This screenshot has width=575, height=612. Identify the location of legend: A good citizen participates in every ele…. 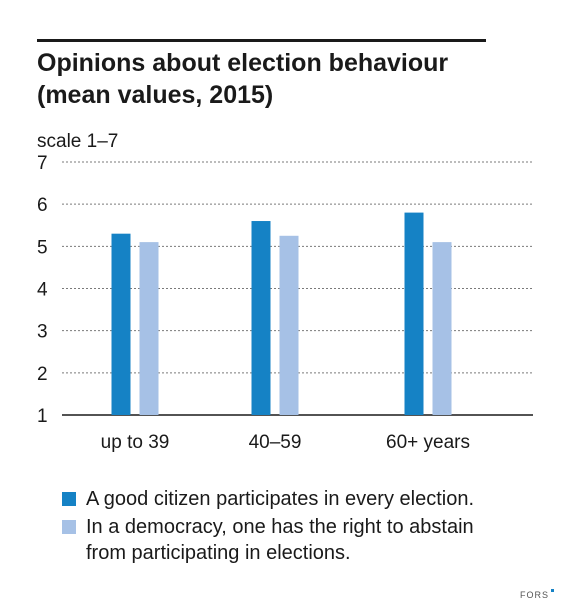
(312, 527).